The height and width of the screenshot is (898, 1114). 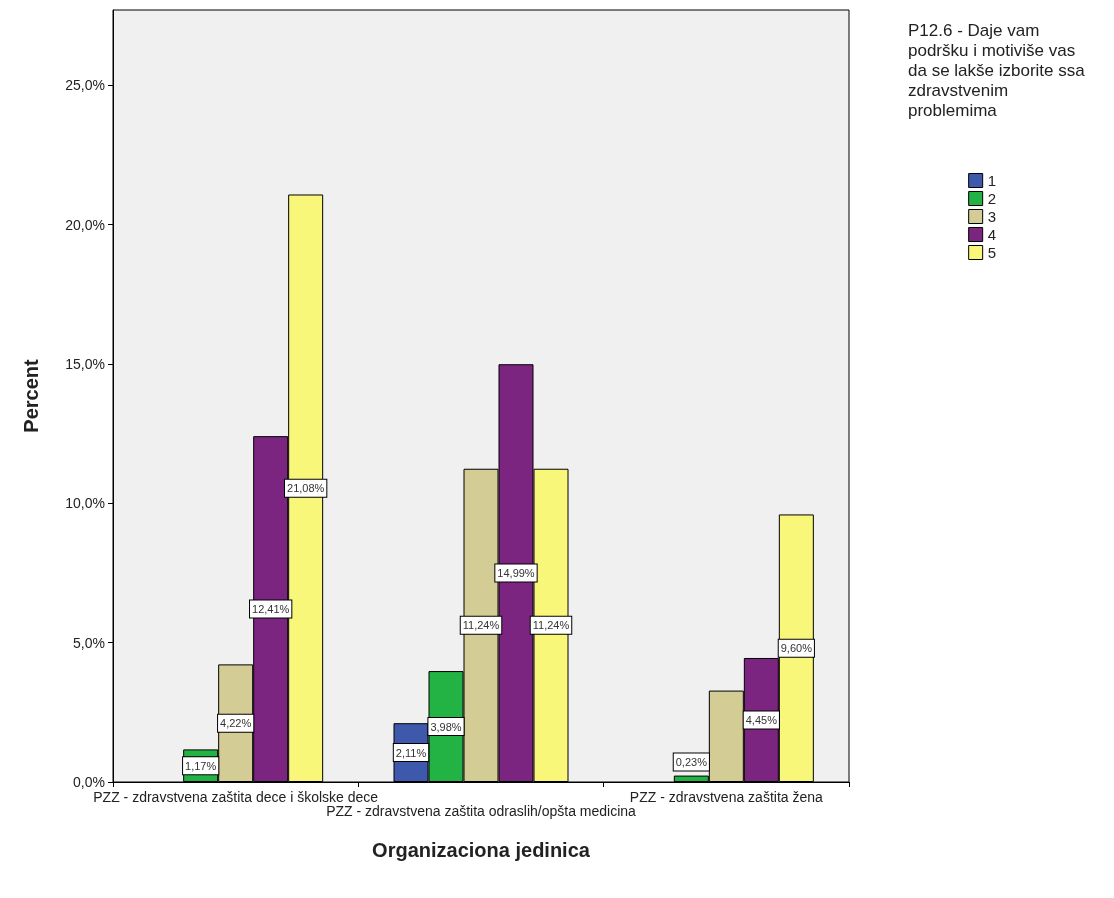 What do you see at coordinates (236, 723) in the screenshot?
I see `data-label: 4,22%` at bounding box center [236, 723].